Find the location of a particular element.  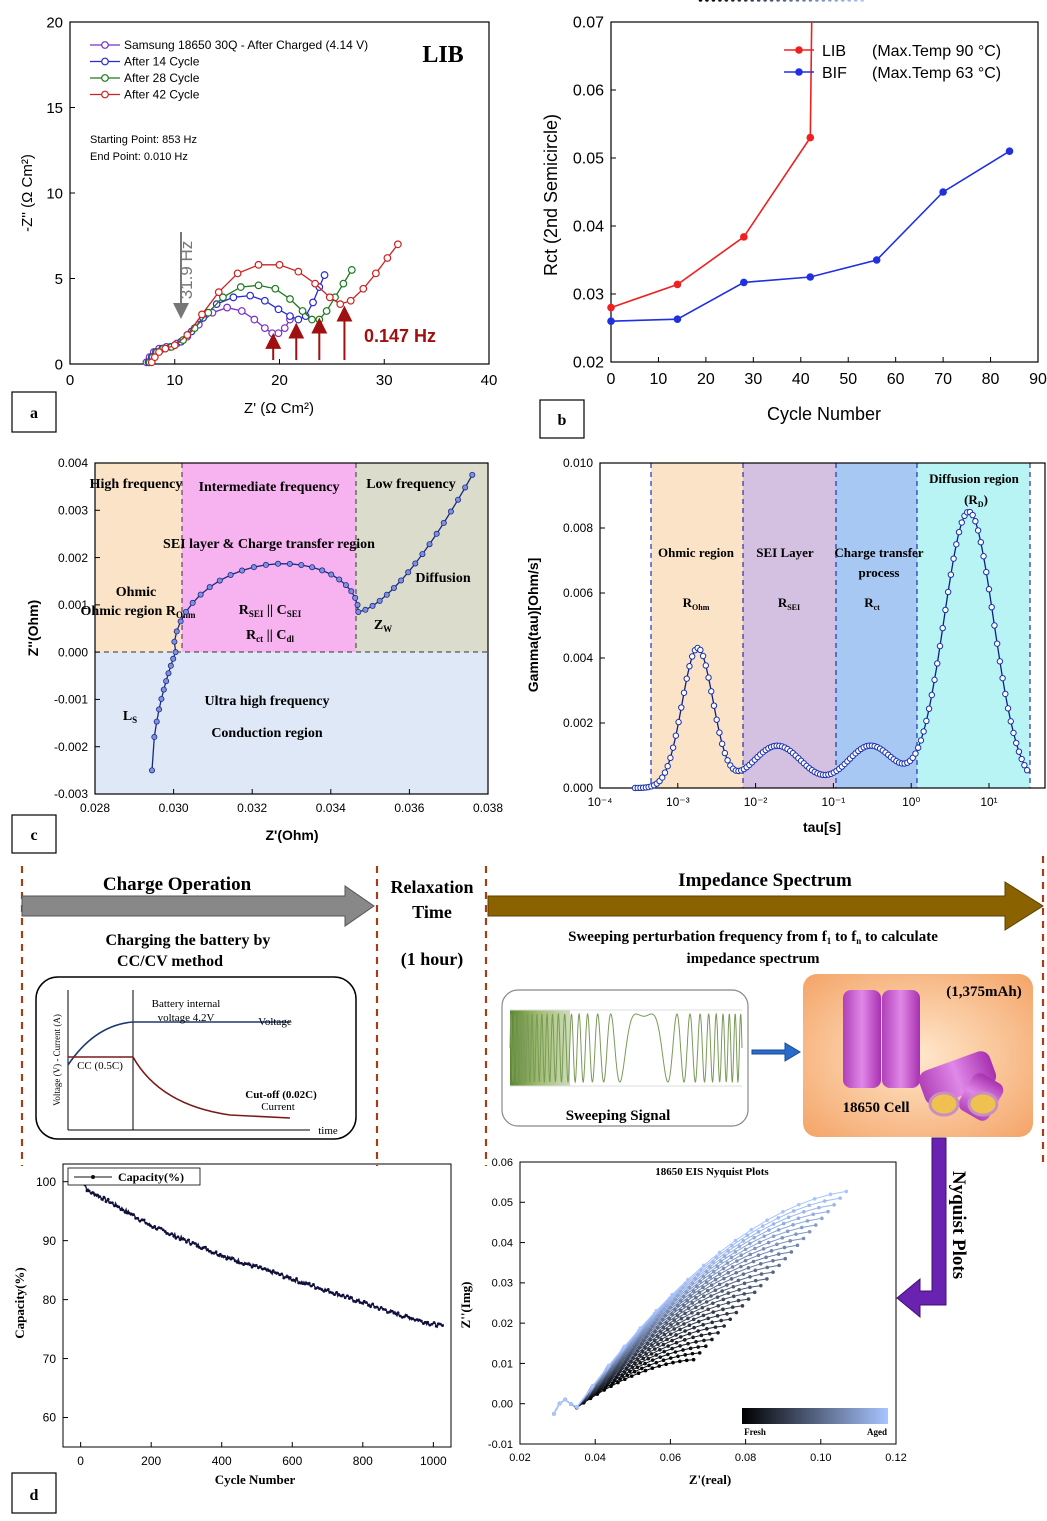

eis-colorbar-low: Fresh is located at coordinates (755, 1432).